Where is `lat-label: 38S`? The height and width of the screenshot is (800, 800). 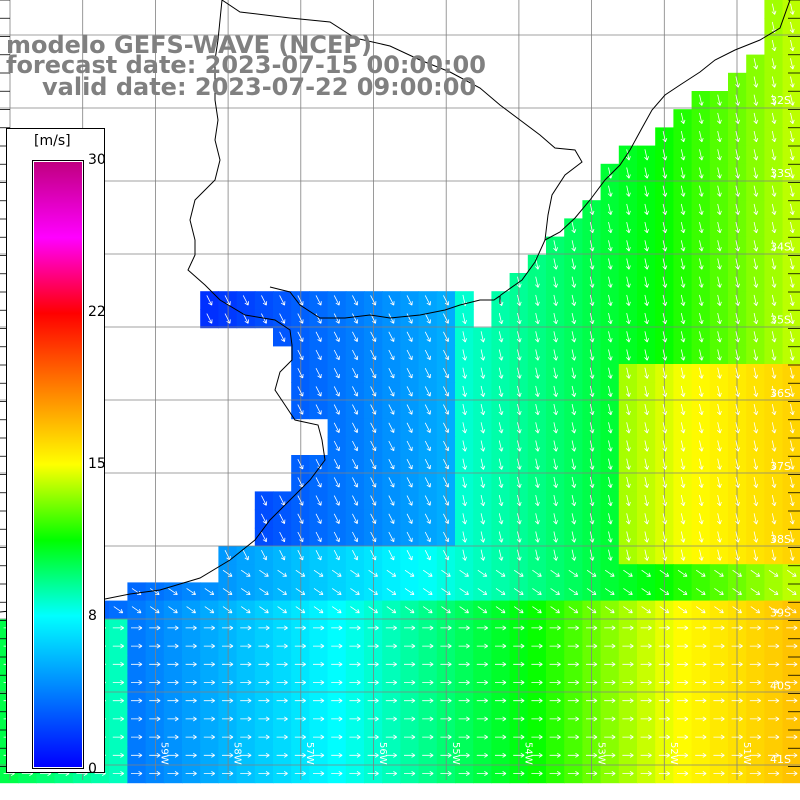 lat-label: 38S is located at coordinates (780, 539).